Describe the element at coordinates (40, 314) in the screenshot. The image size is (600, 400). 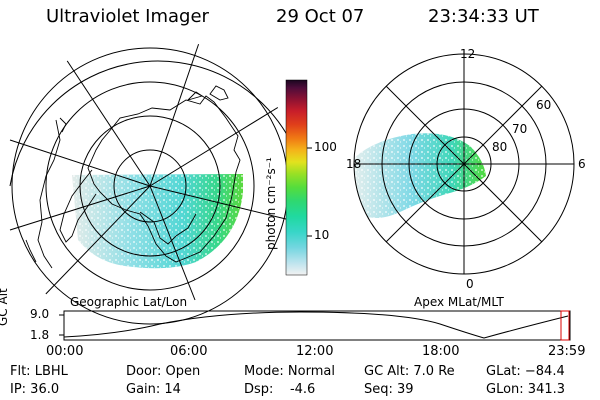
I see `timeline-ymax: 9.0` at that location.